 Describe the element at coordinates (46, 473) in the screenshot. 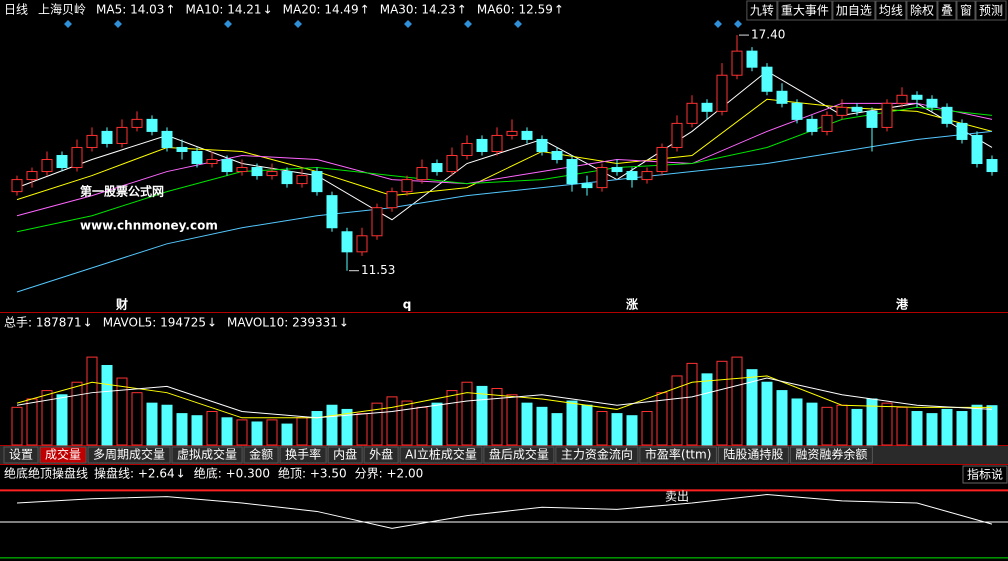

I see `header-text: 绝底绝顶操盘线` at that location.